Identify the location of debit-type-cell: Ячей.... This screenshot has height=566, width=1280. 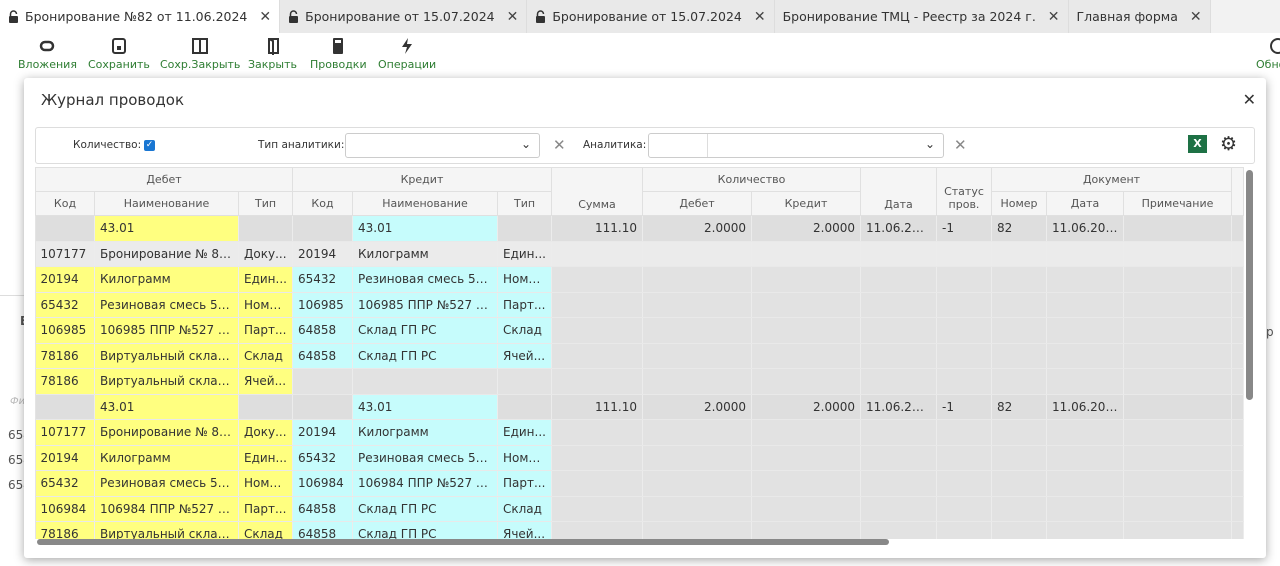
(265, 381).